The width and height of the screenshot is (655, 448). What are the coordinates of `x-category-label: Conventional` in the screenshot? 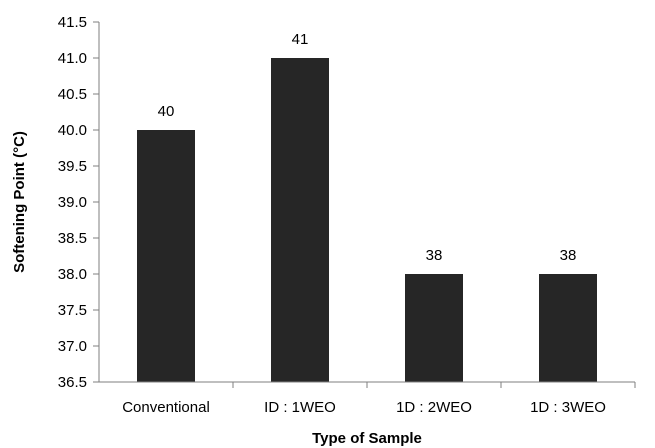 It's located at (166, 407).